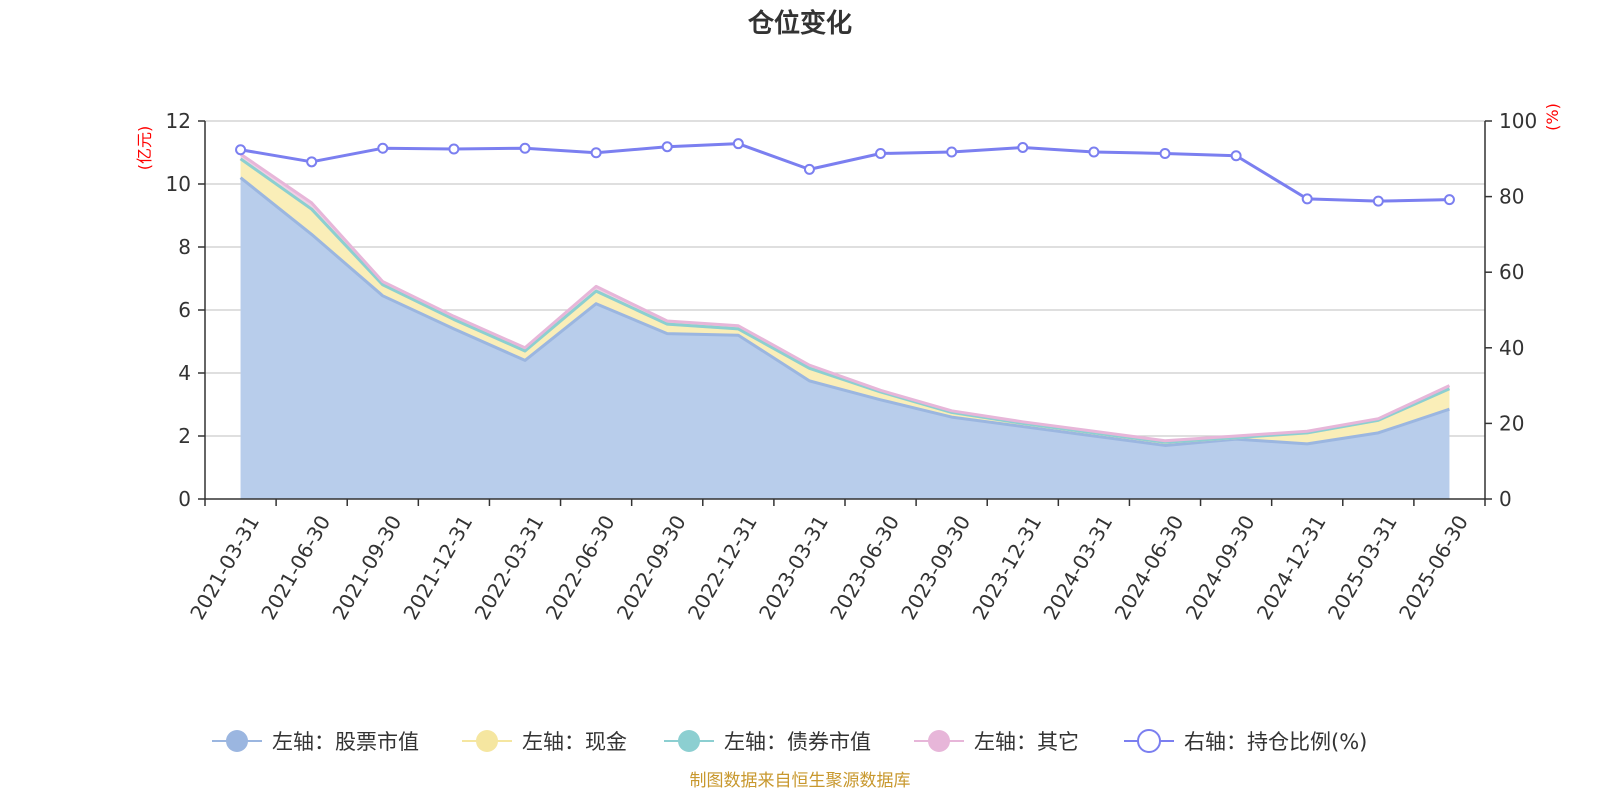  What do you see at coordinates (935, 567) in the screenshot?
I see `x-axis-tick-label: 2023-09-30` at bounding box center [935, 567].